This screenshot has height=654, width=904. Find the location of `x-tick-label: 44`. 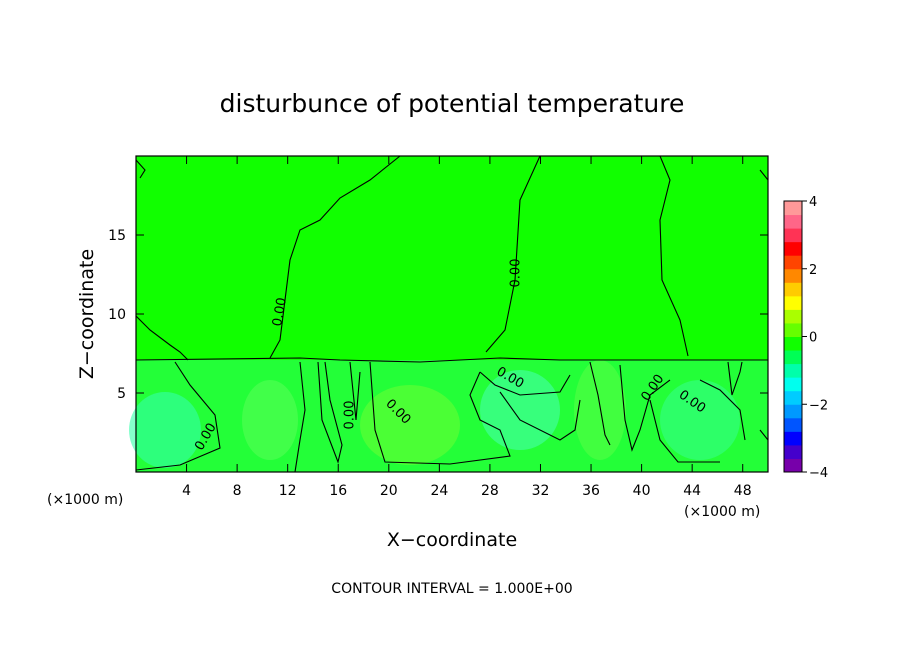

x-tick-label: 44 is located at coordinates (692, 491).